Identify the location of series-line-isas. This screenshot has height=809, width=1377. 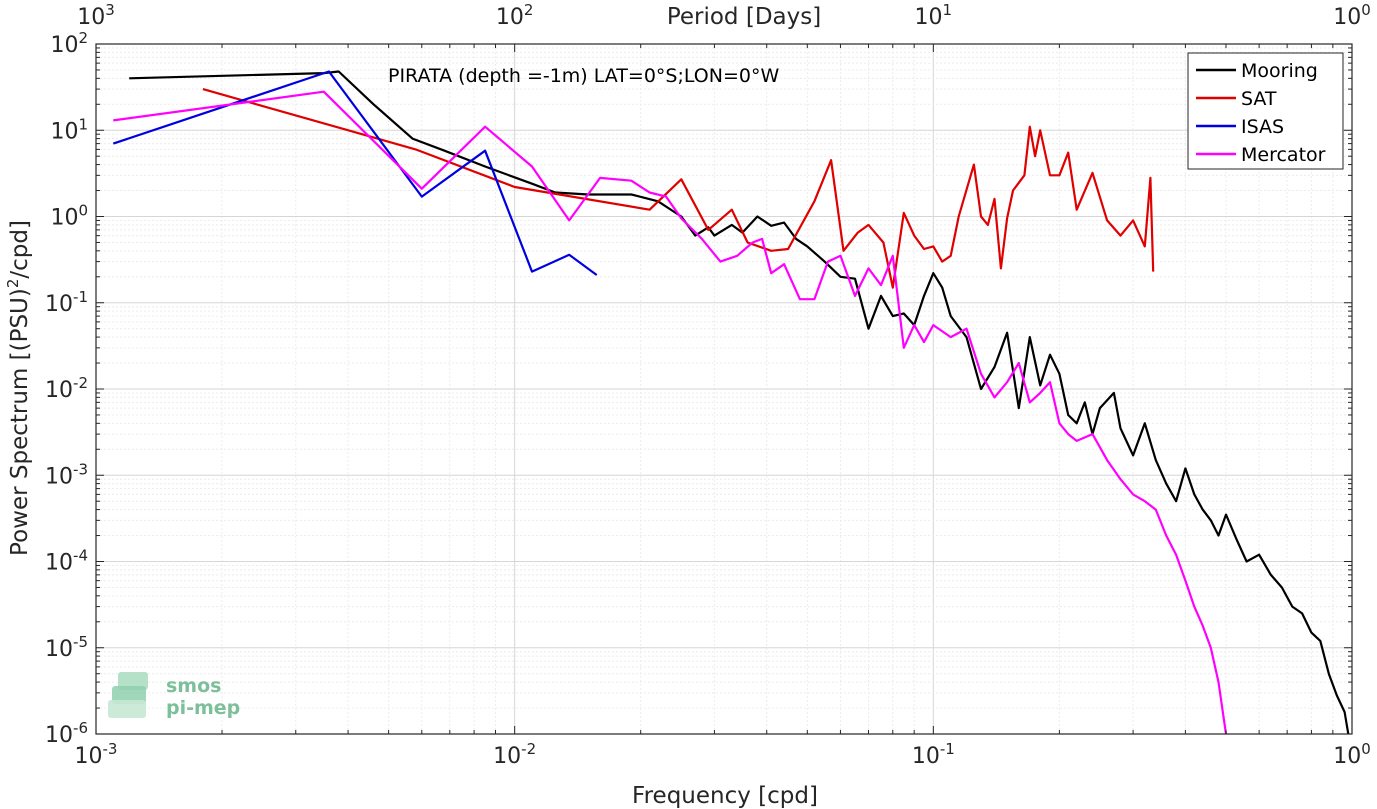
(355, 173).